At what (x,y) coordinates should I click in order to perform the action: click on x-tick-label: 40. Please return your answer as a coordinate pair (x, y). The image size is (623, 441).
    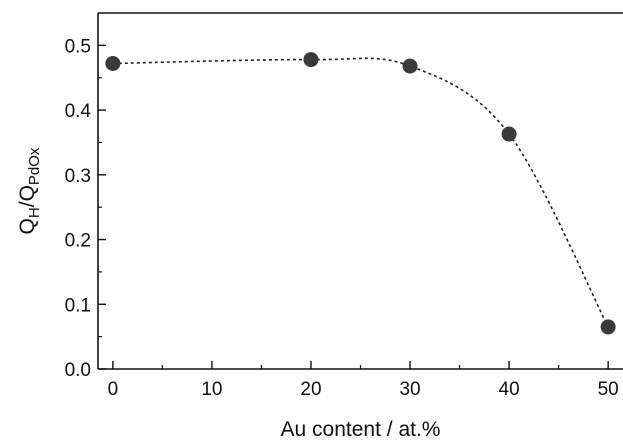
    Looking at the image, I should click on (509, 389).